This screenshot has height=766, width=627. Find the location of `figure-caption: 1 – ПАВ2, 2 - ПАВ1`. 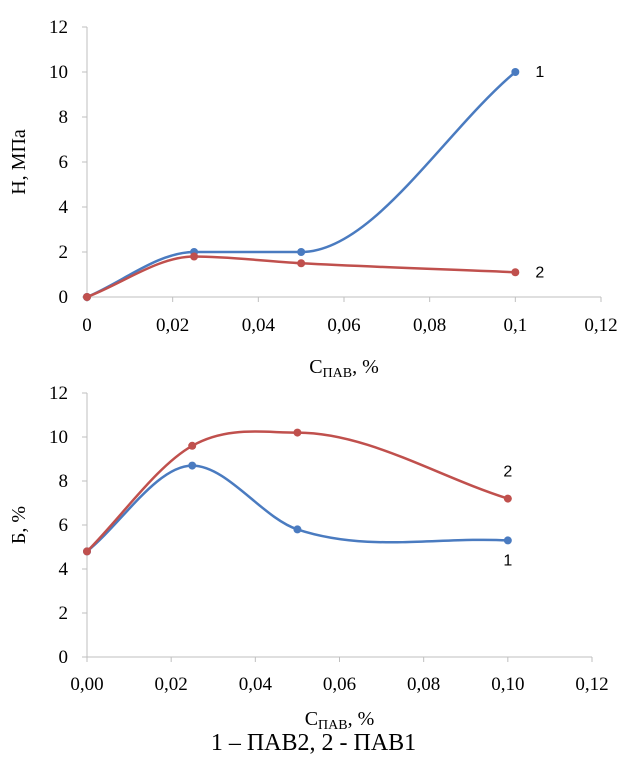

figure-caption: 1 – ПАВ2, 2 - ПАВ1 is located at coordinates (313, 743).